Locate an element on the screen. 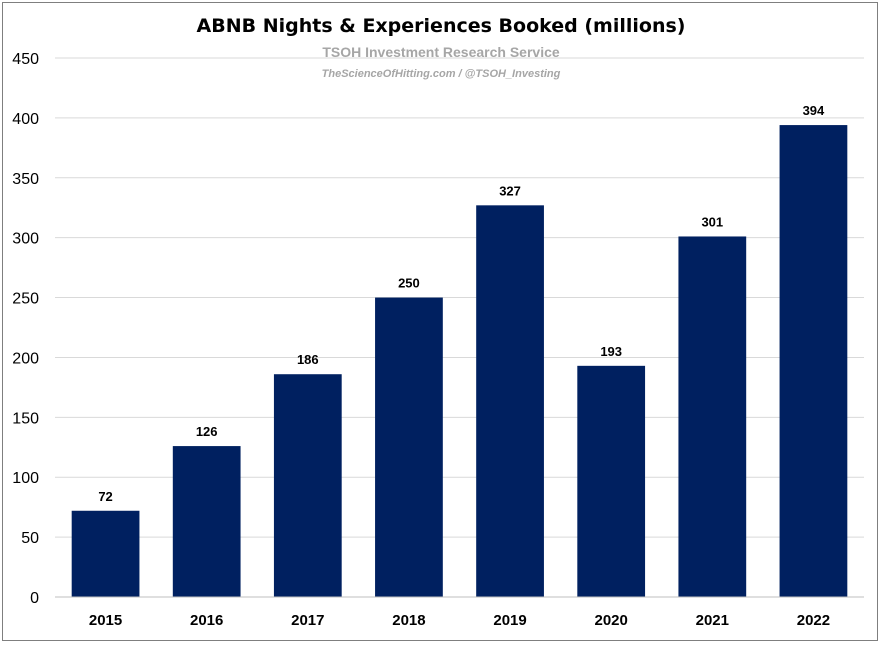  bar-2020 is located at coordinates (611, 481).